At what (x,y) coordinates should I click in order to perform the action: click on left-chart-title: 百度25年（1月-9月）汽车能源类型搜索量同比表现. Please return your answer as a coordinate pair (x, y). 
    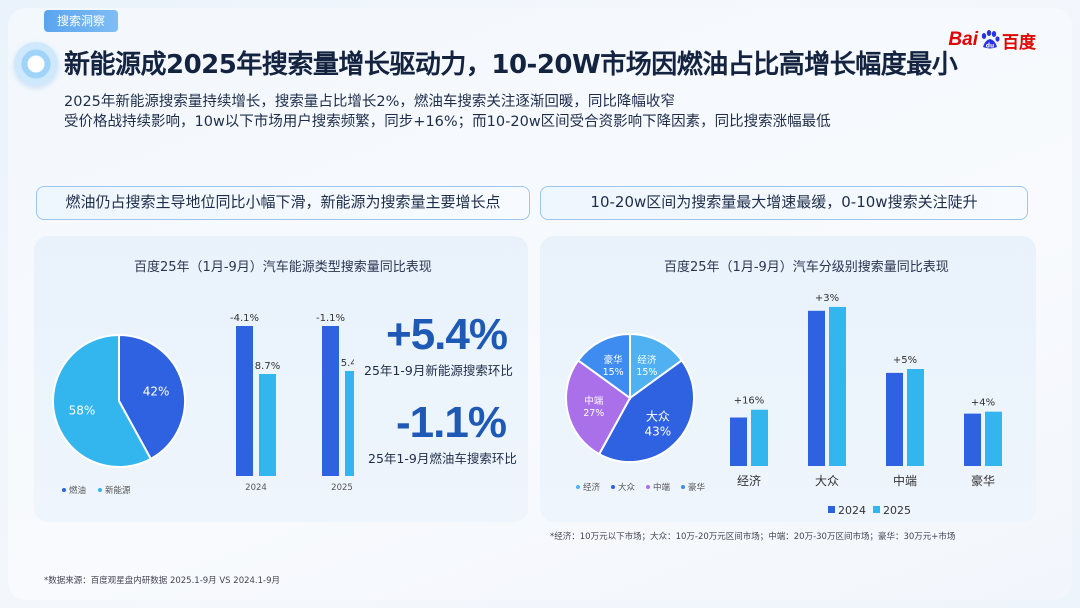
    Looking at the image, I should click on (283, 267).